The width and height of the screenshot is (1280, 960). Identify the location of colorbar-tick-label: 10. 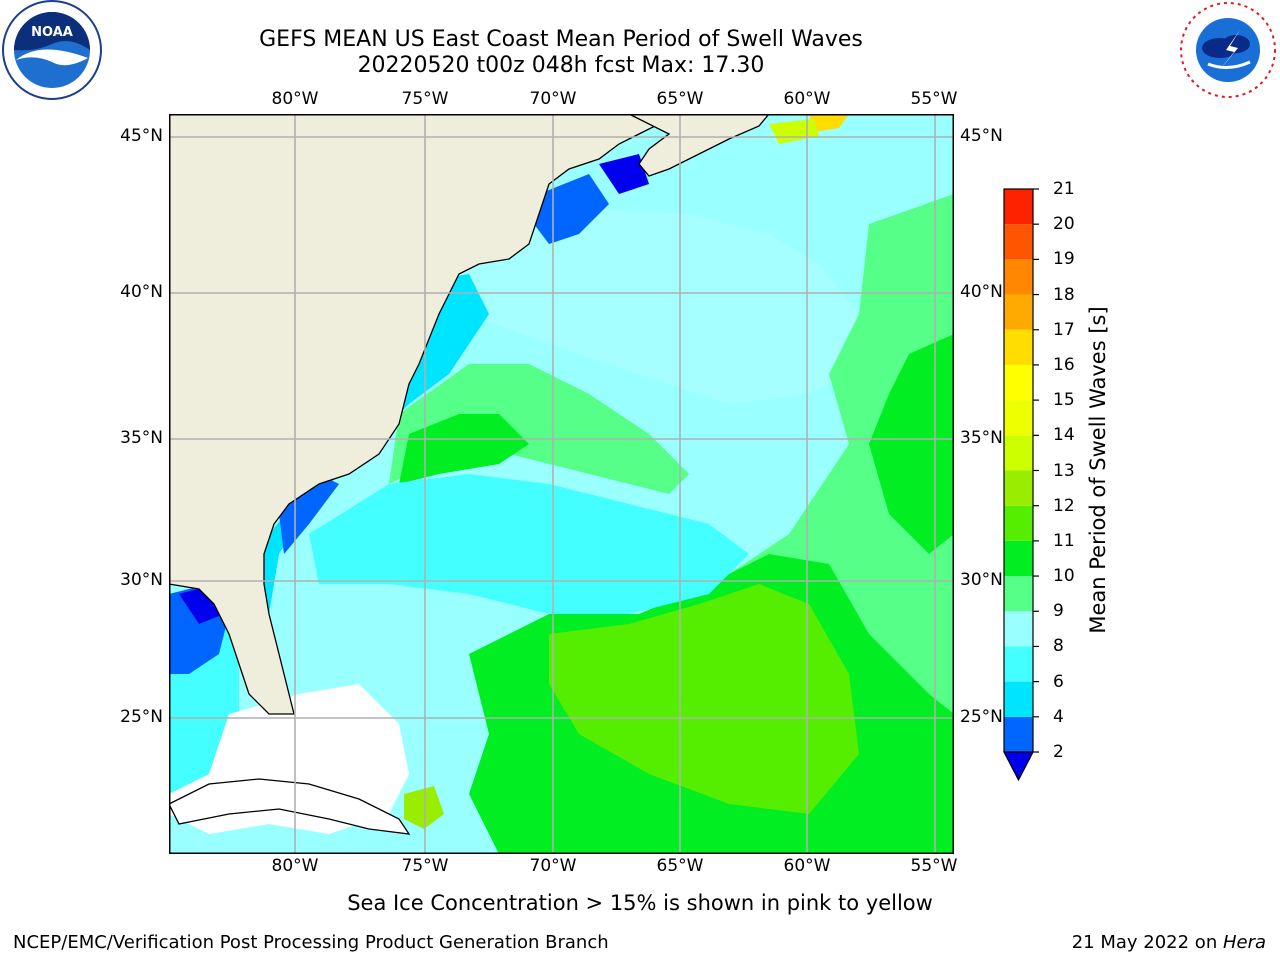
(1064, 576).